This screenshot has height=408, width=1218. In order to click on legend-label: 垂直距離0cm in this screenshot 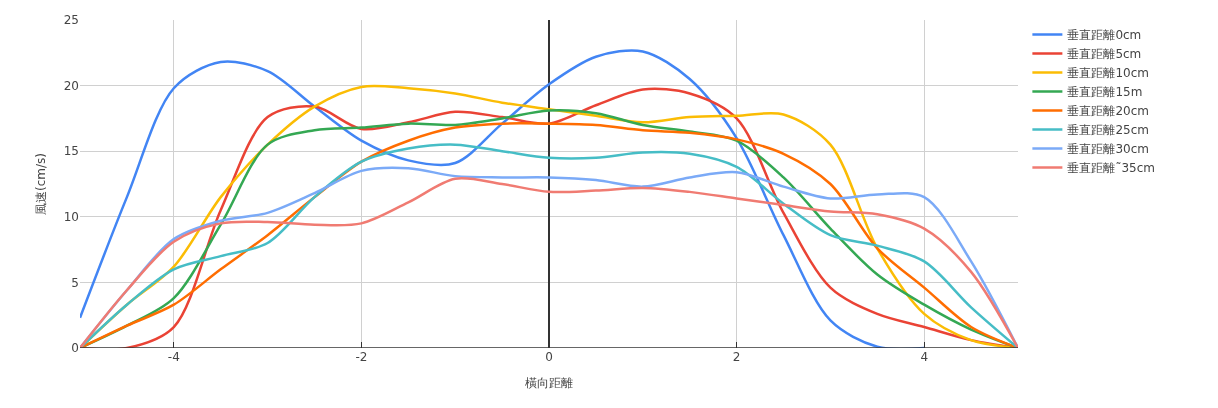, I will do `click(1104, 35)`.